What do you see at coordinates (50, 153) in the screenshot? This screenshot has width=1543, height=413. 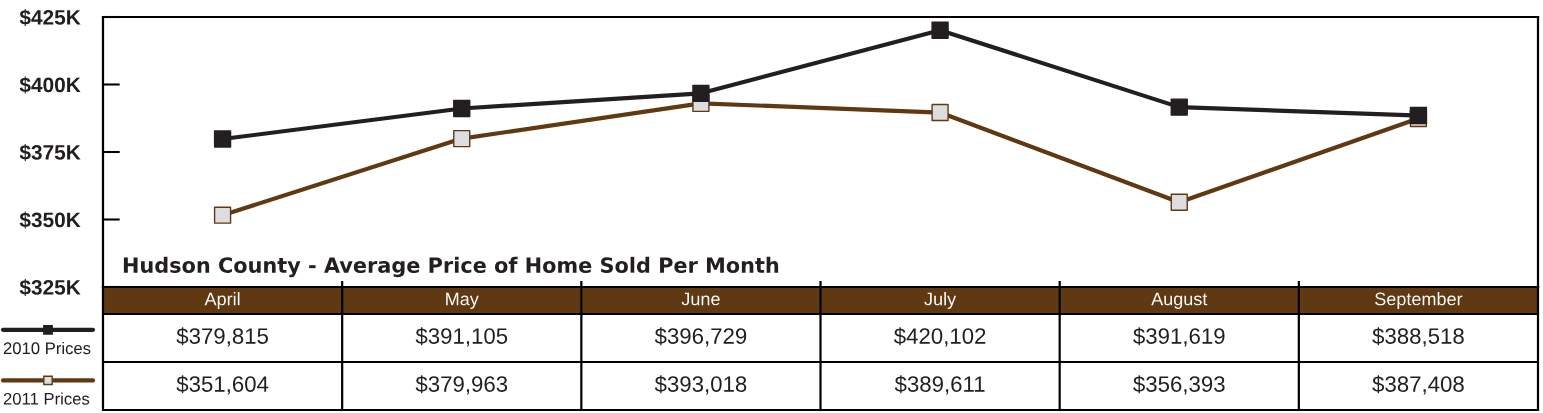 I see `y-tick-label: $375K` at bounding box center [50, 153].